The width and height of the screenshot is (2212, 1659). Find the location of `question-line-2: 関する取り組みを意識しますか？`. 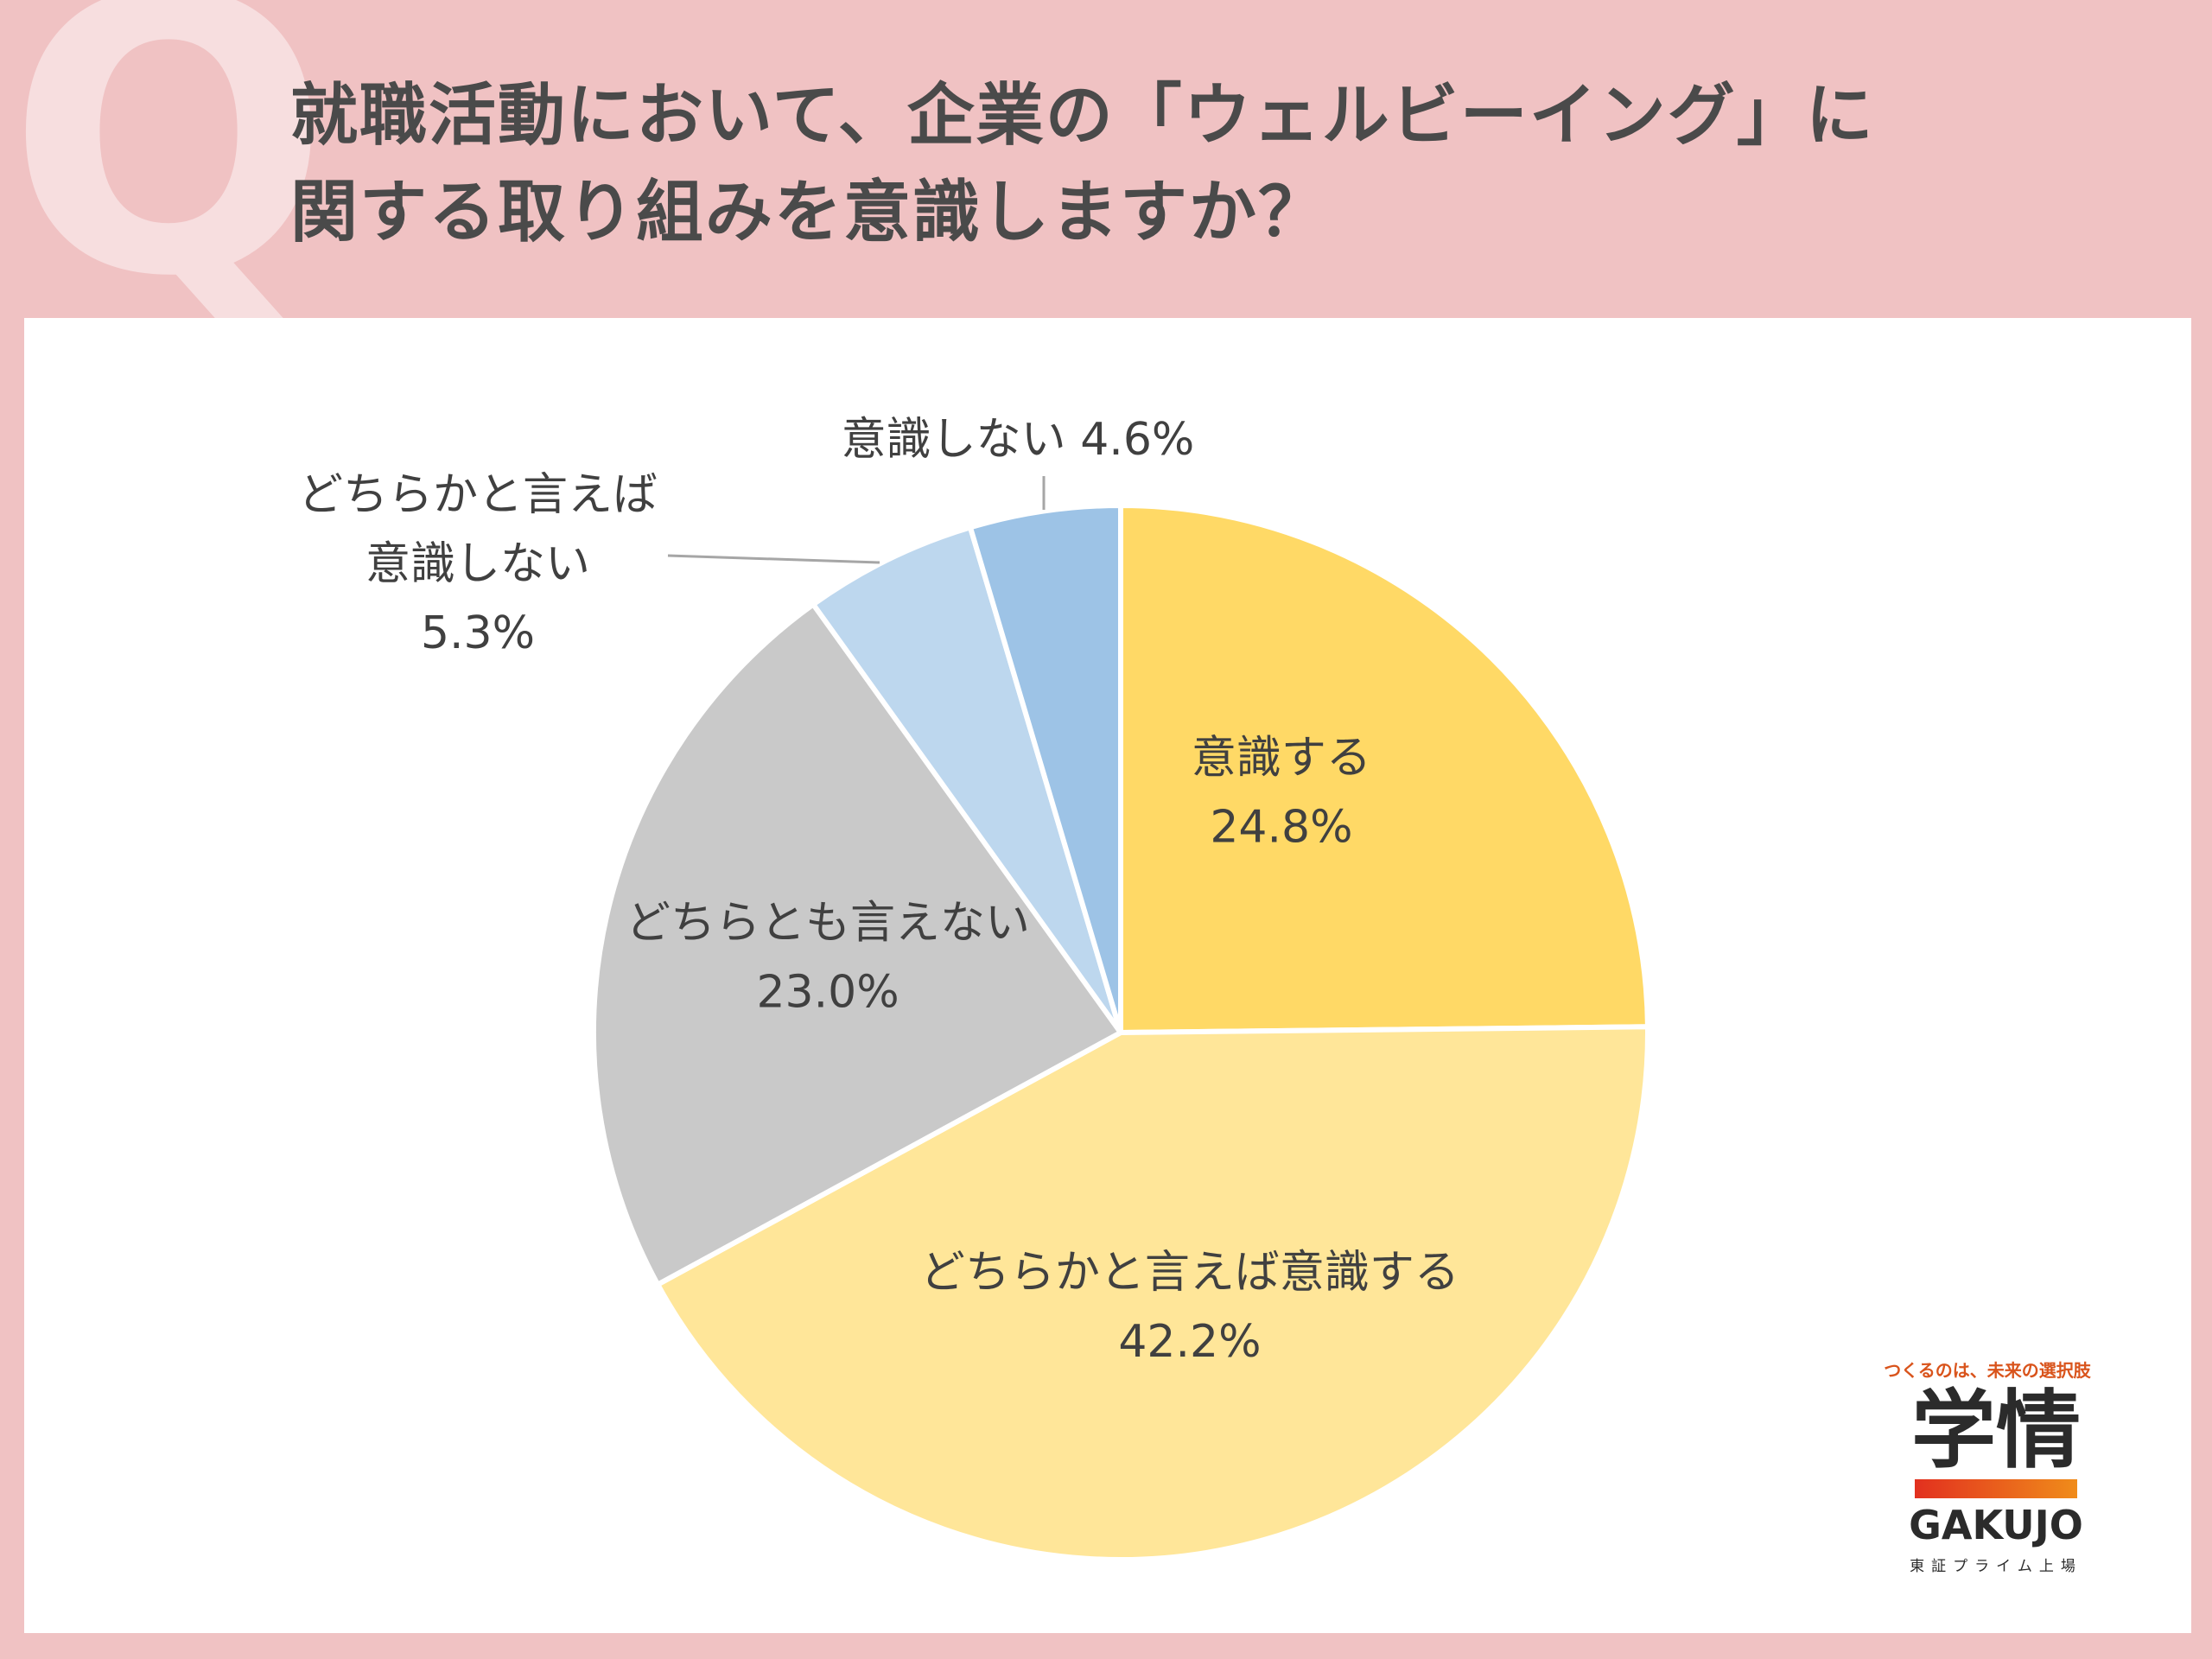

question-line-2: 関する取り組みを意識しますか？ is located at coordinates (809, 212).